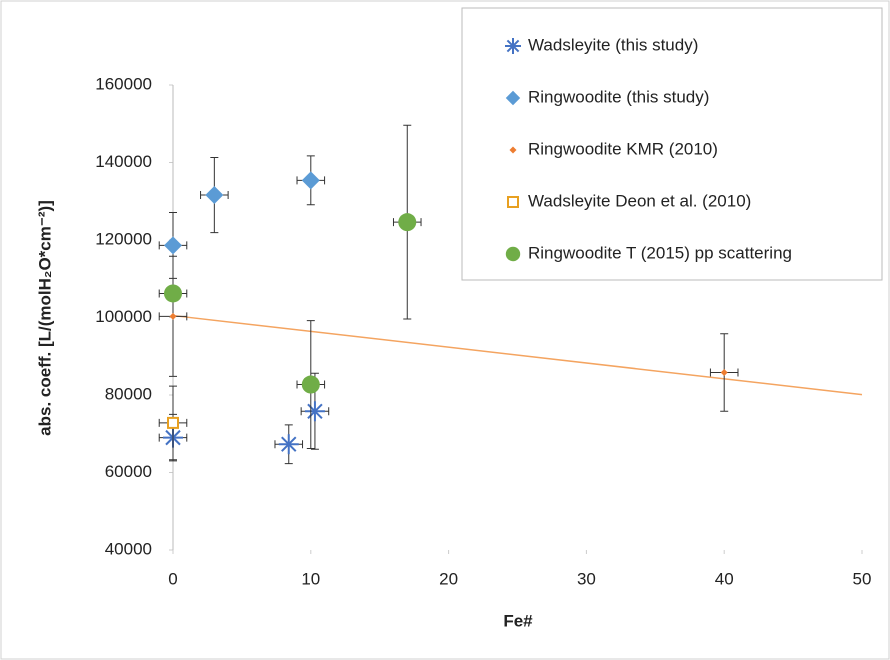 This screenshot has width=890, height=660. Describe the element at coordinates (618, 96) in the screenshot. I see `legend-label: Ringwoodite (this study)` at that location.